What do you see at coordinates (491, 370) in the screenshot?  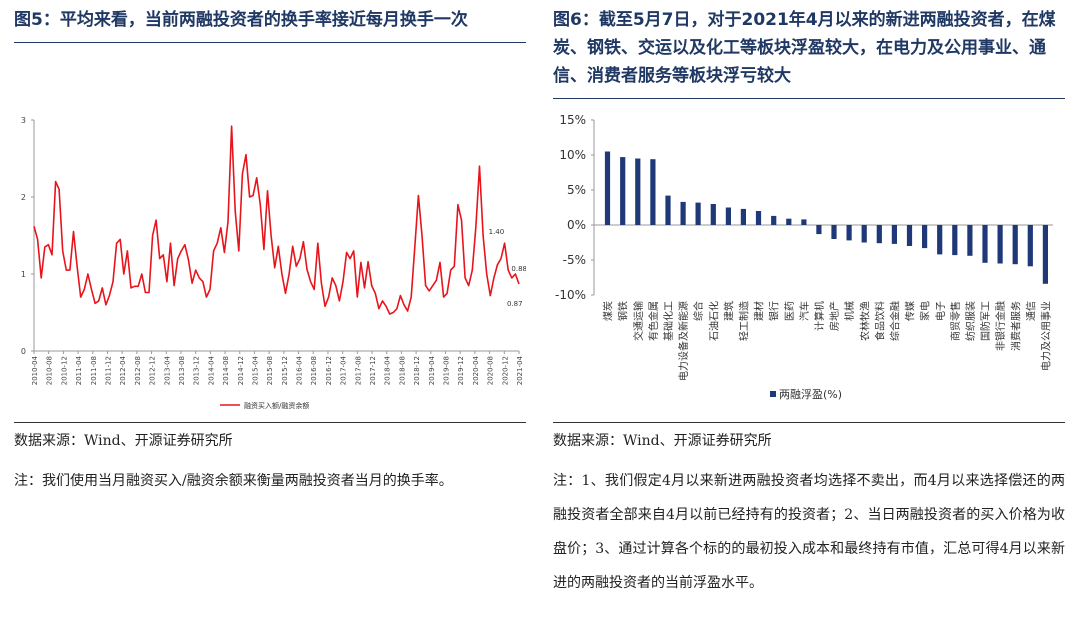 I see `x-tick-label: 2020-08` at bounding box center [491, 370].